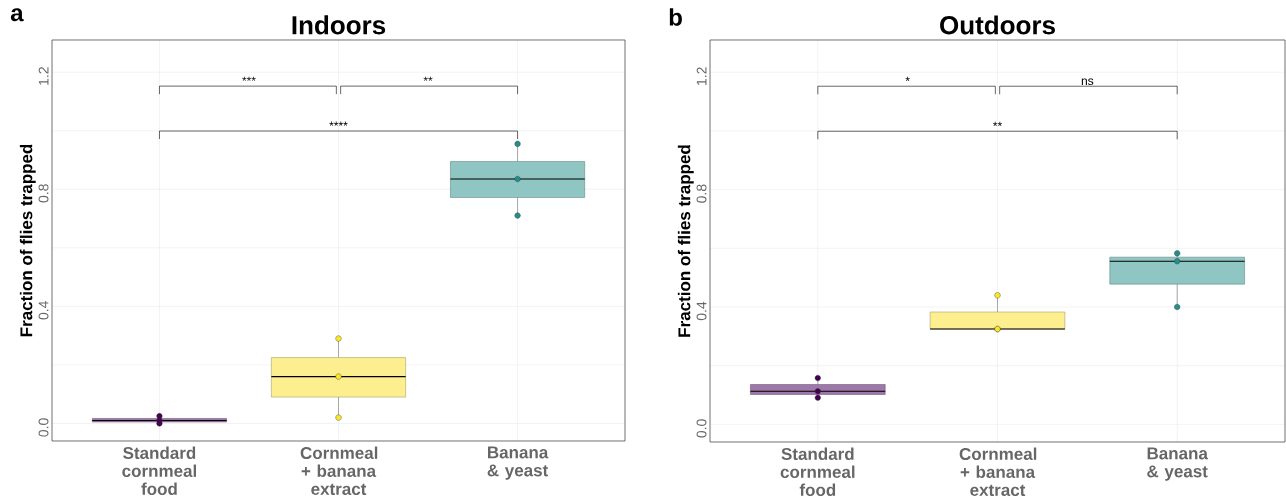  Describe the element at coordinates (1087, 82) in the screenshot. I see `annotation: ns` at that location.